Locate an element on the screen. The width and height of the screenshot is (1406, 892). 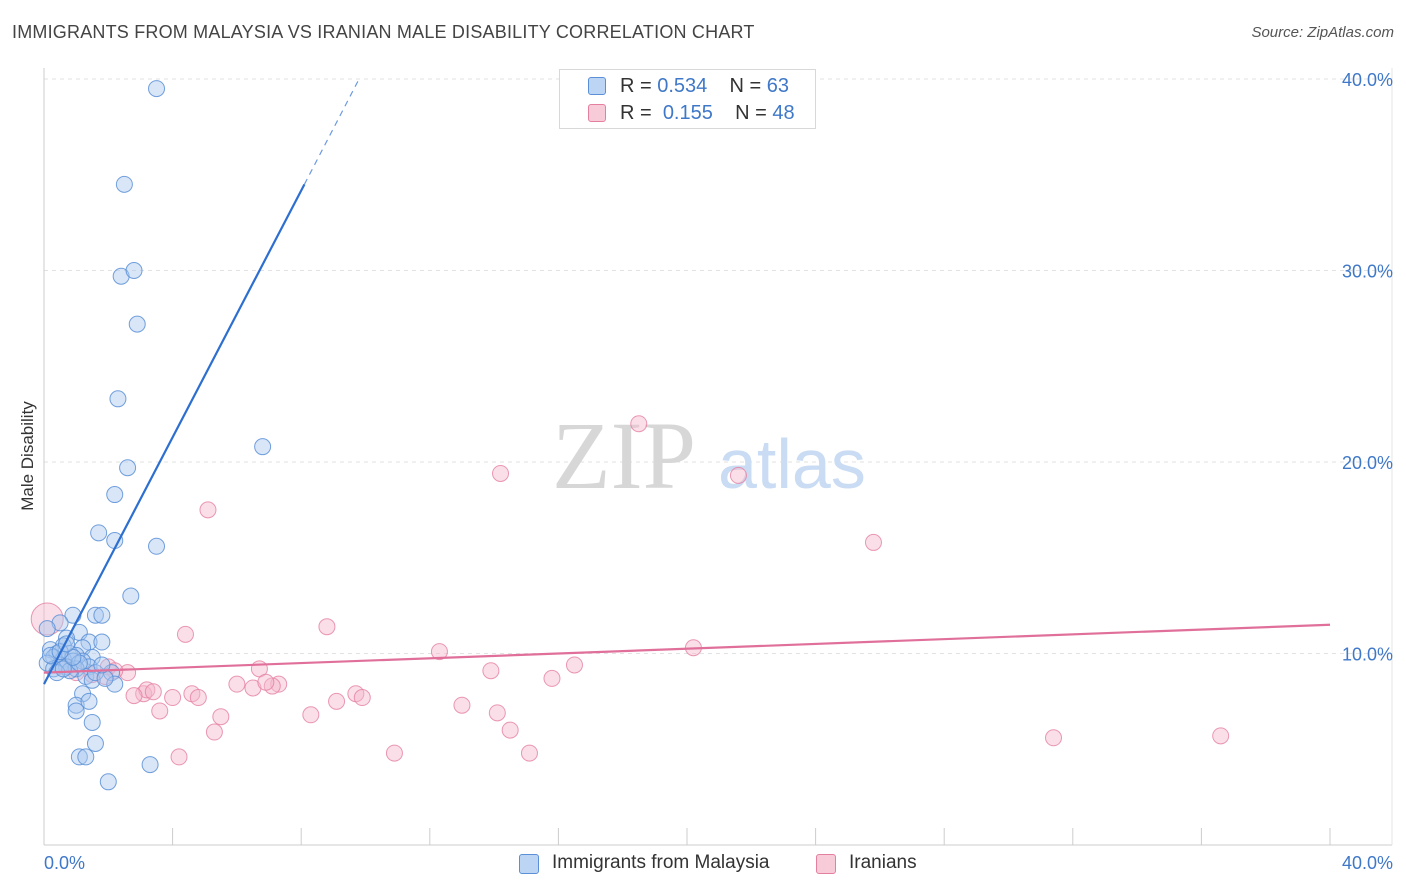
y-tick-label: 20.0% is located at coordinates (1367, 463).